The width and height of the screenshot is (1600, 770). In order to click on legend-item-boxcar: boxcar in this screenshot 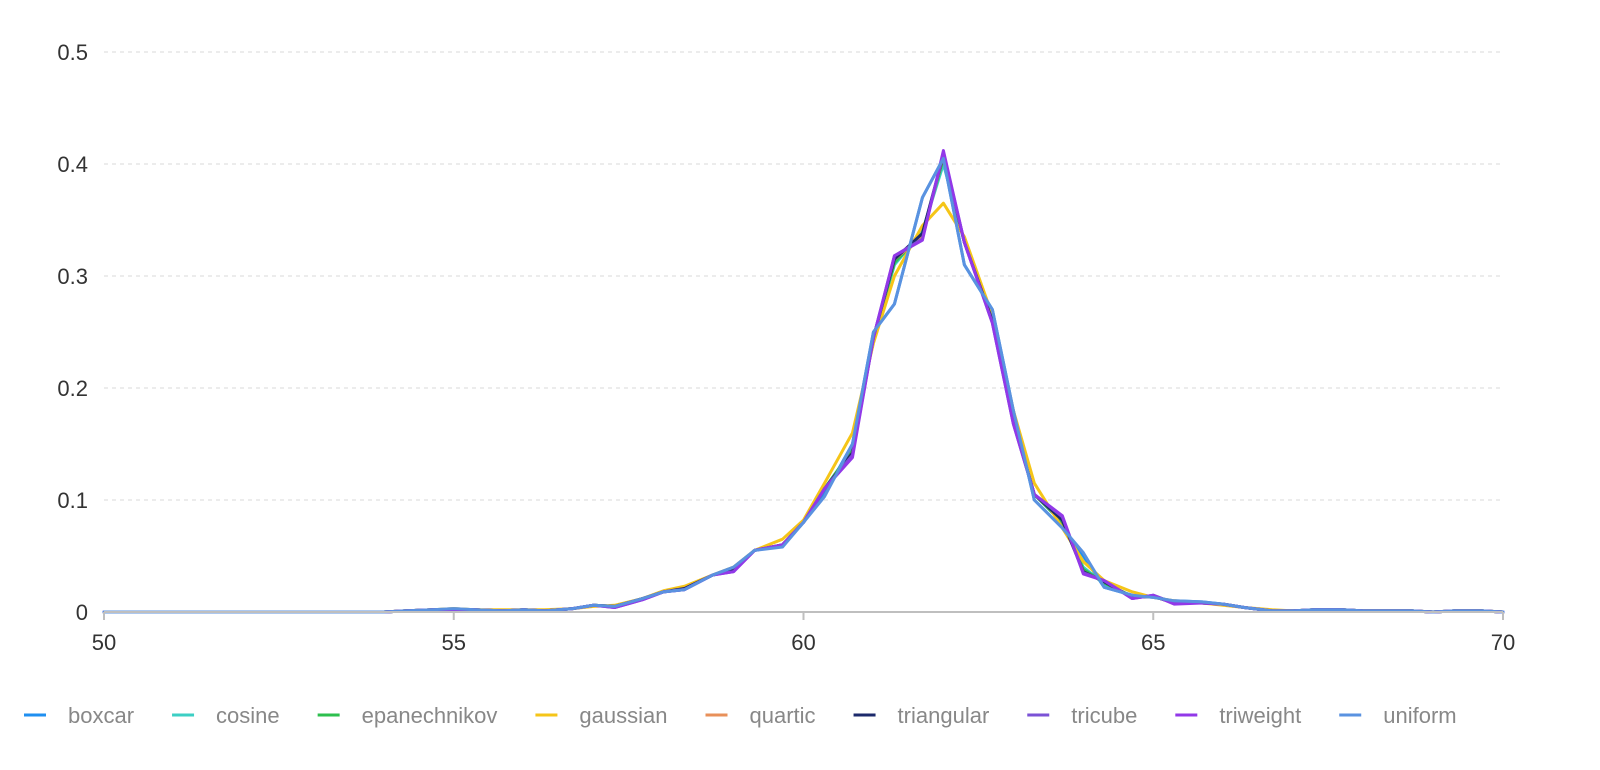, I will do `click(79, 715)`.